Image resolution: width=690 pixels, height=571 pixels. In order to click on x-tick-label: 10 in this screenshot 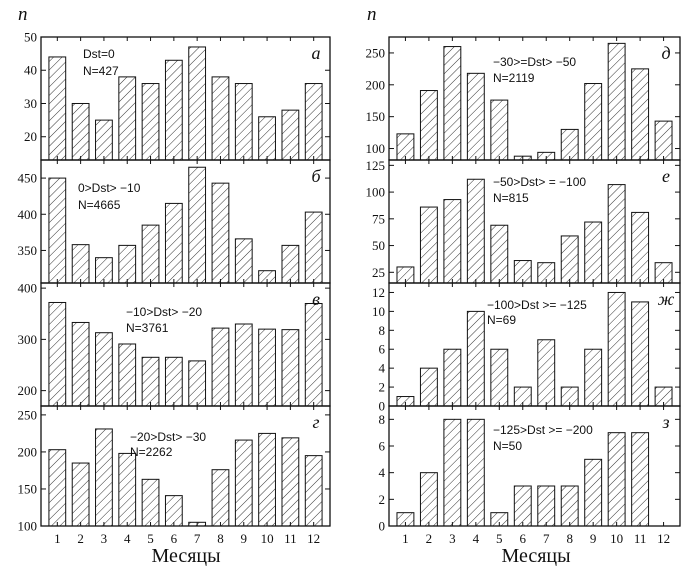, I will do `click(267, 538)`.